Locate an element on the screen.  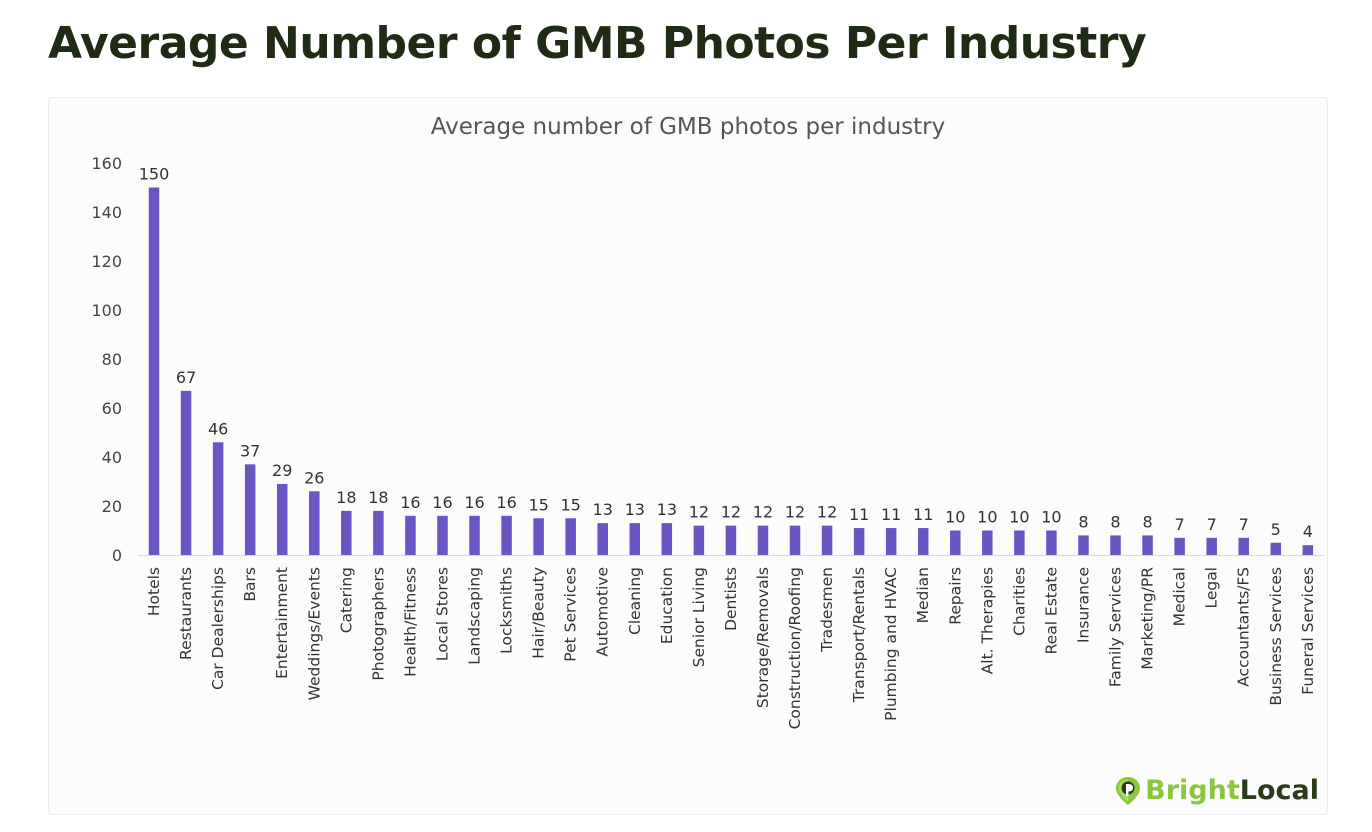
x-tick-label: Business Services is located at coordinates (1276, 636).